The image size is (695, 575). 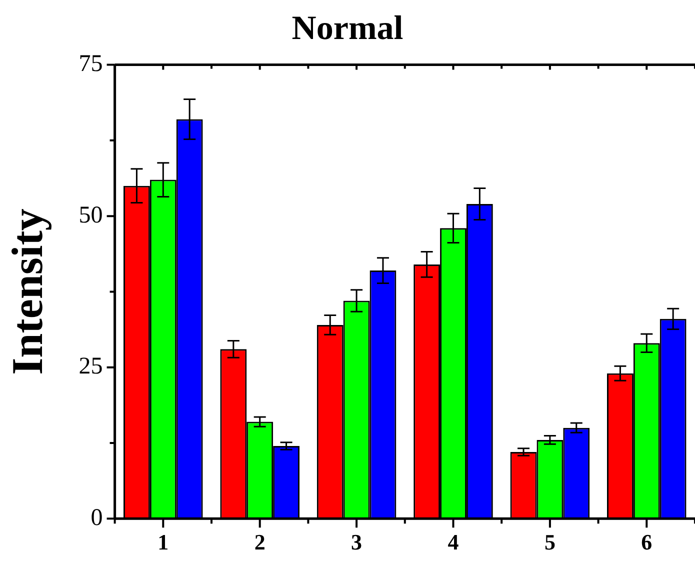 I want to click on y-axis-title: Intensity, so click(x=27, y=291).